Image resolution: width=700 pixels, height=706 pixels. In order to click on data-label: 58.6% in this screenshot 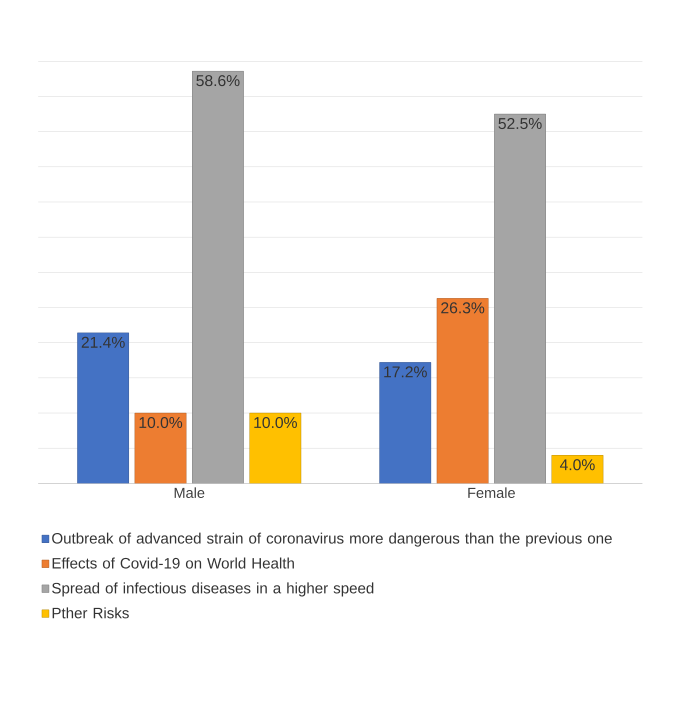, I will do `click(218, 80)`.